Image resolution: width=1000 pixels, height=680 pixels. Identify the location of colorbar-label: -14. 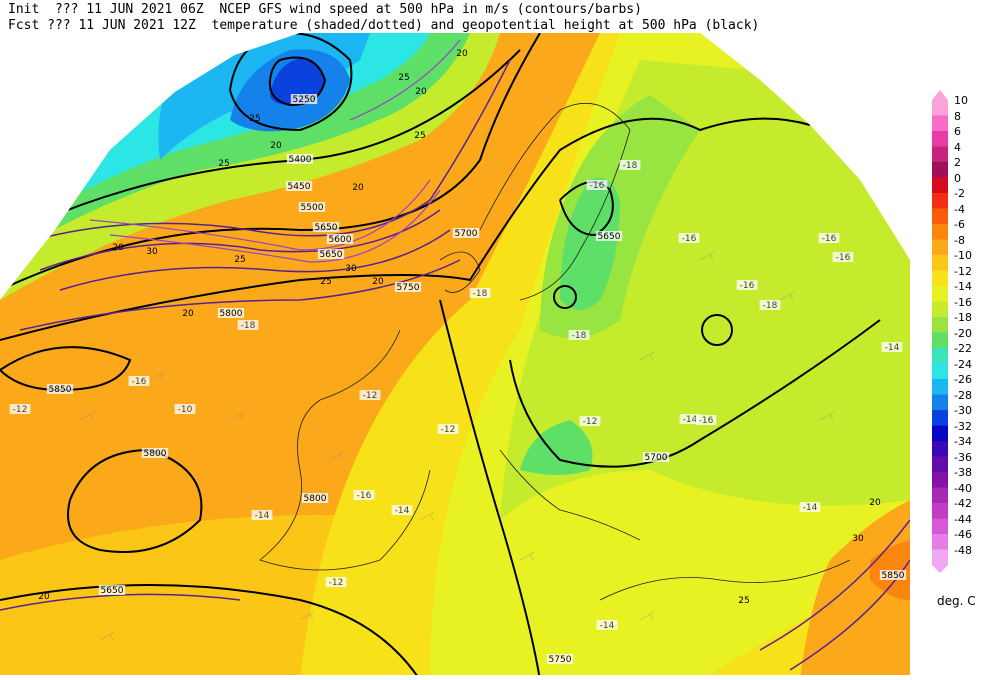
(963, 286).